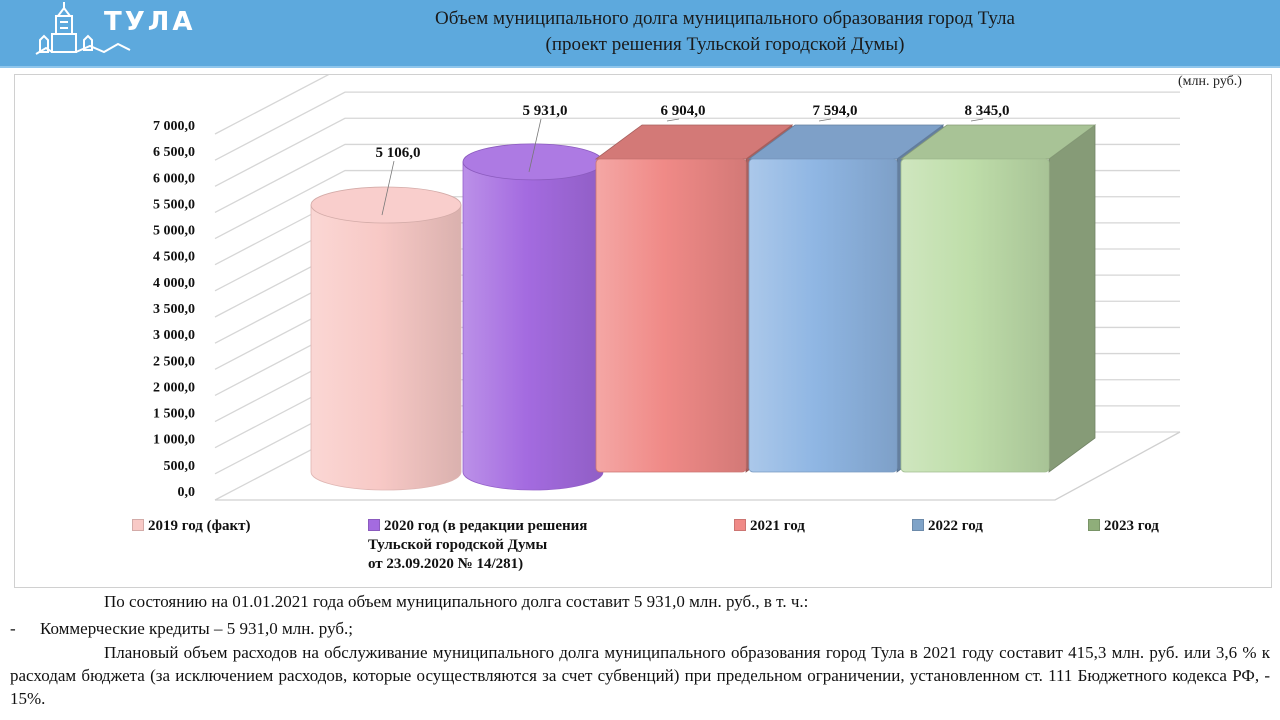  Describe the element at coordinates (174, 257) in the screenshot. I see `y-tick-label: 4 500,0` at that location.